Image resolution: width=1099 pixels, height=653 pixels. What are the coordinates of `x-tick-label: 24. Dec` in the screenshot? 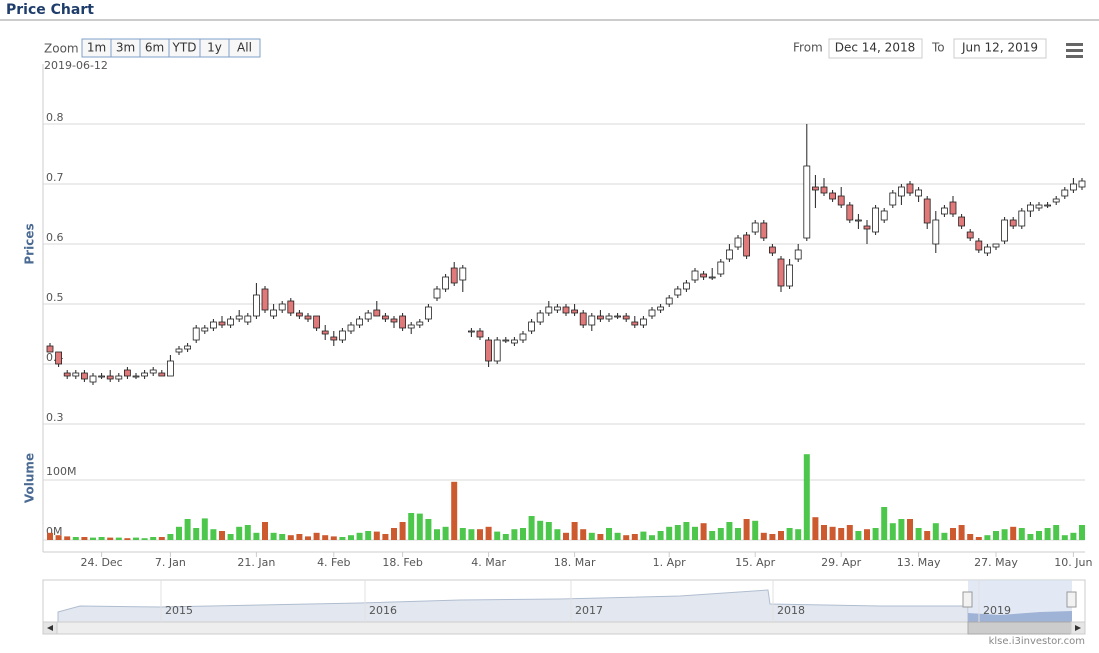 It's located at (101, 562).